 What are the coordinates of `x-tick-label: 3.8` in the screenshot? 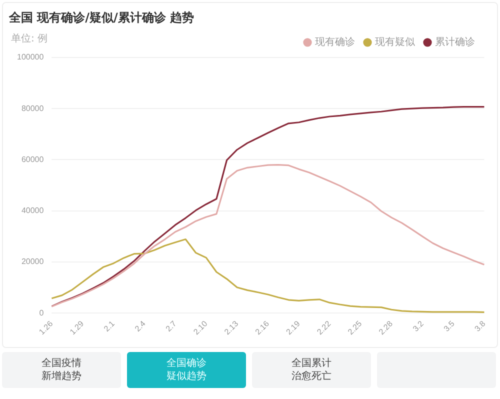 It's located at (480, 326).